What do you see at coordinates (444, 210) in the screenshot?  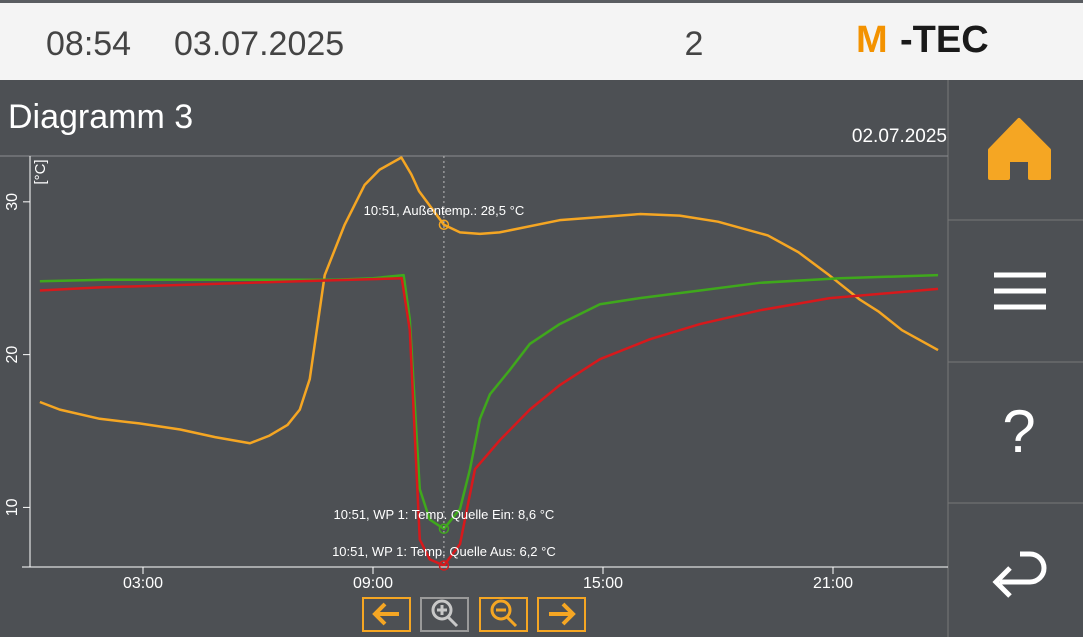 I see `annotation-label: 10:51, Außentemp.: 28,5 °C` at bounding box center [444, 210].